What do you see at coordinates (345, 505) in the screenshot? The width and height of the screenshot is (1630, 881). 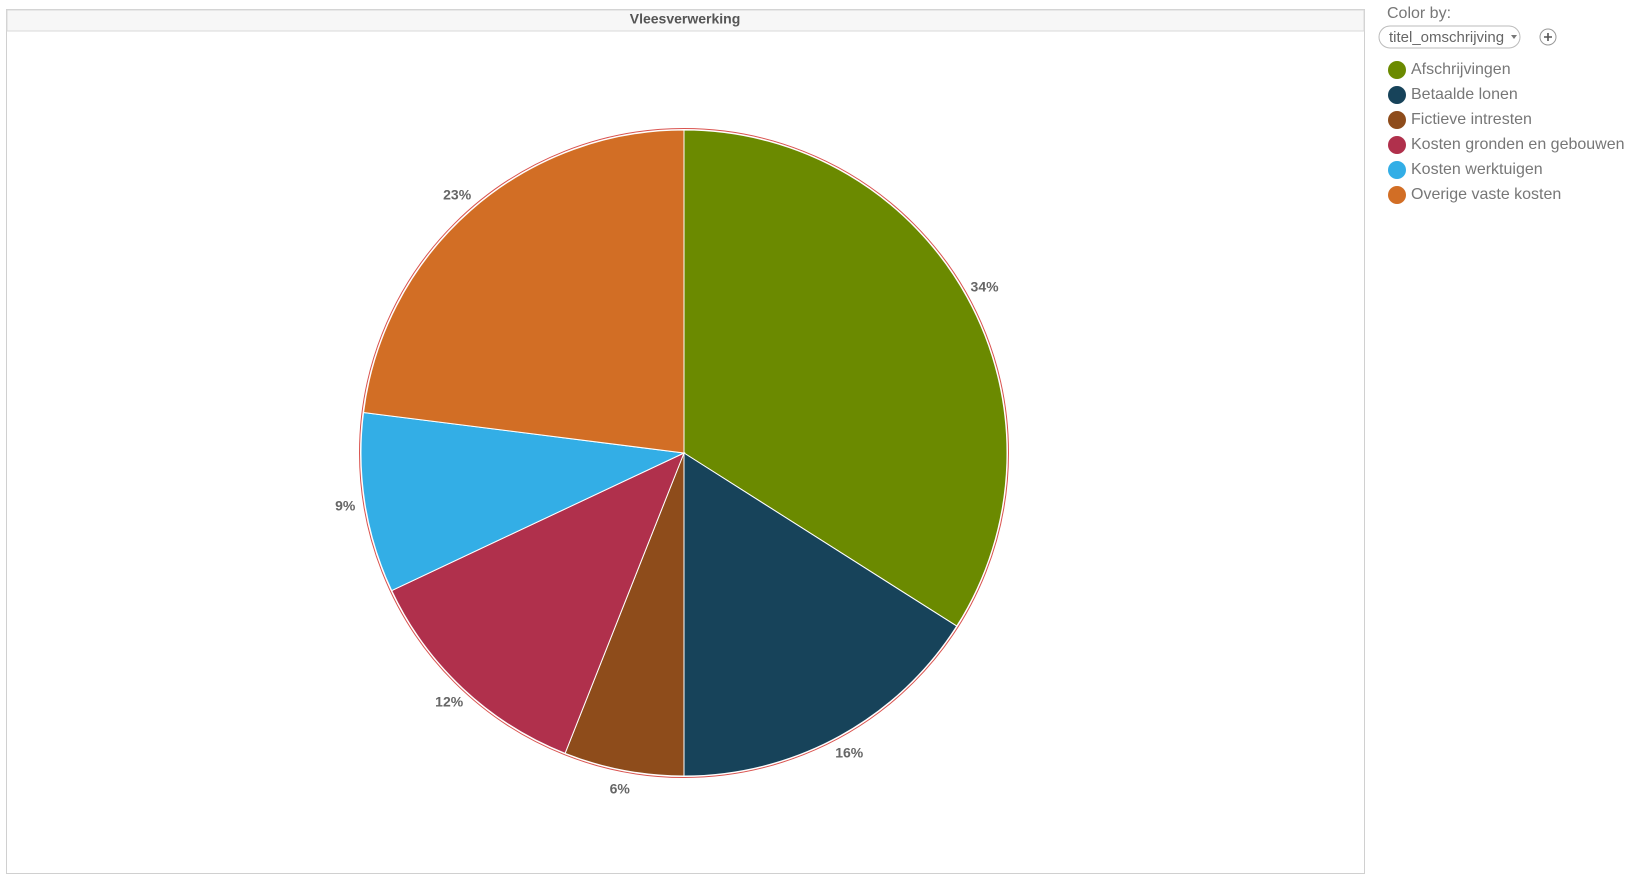 I see `data-label: 9%` at bounding box center [345, 505].